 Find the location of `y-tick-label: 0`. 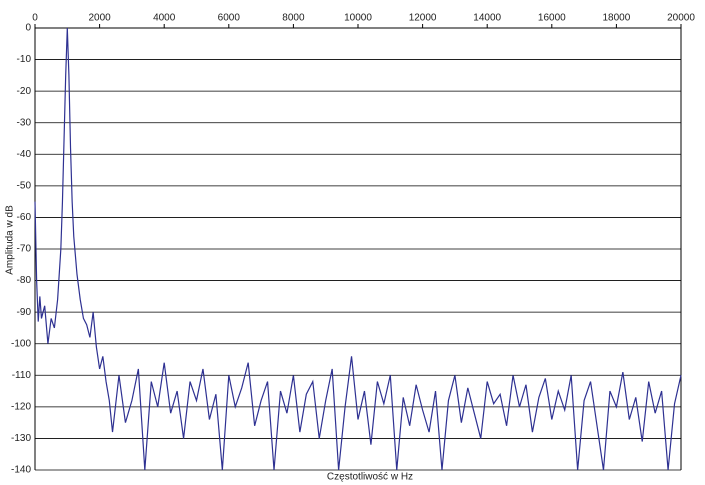

y-tick-label: 0 is located at coordinates (28, 28).